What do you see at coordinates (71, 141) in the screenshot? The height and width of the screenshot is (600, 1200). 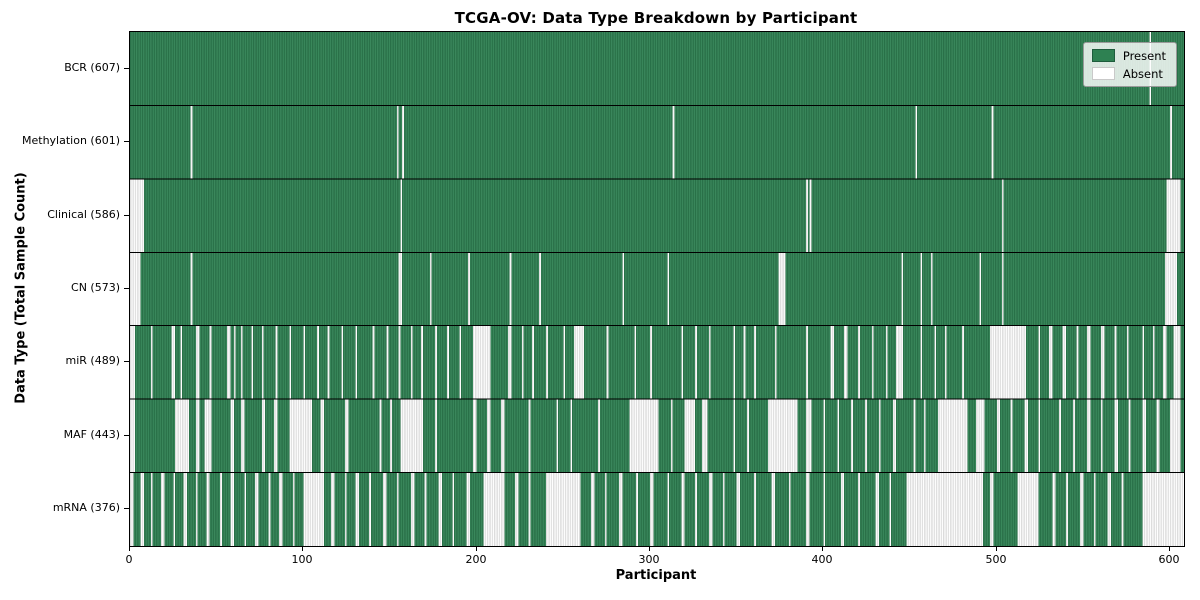 I see `y-tick-label-Methylation: Methylation (601)` at bounding box center [71, 141].